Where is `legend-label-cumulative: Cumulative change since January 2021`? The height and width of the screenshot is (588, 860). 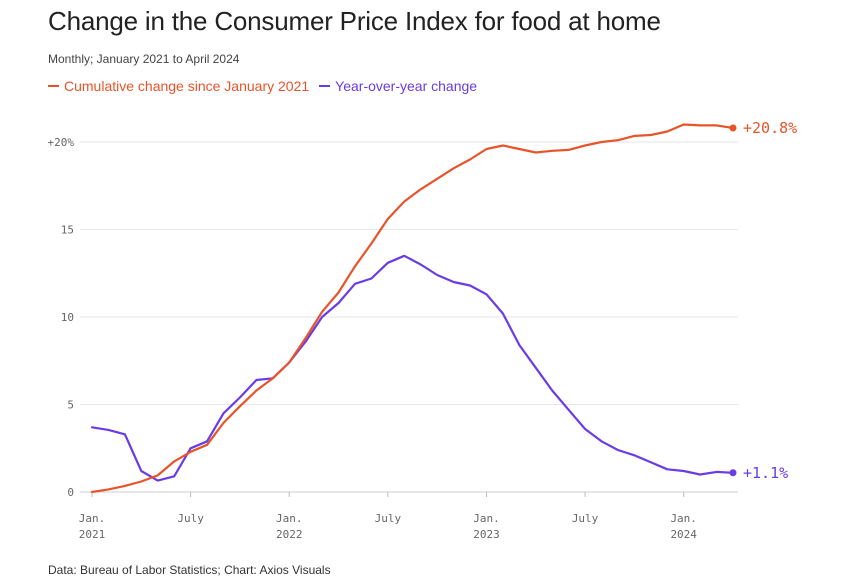
legend-label-cumulative: Cumulative change since January 2021 is located at coordinates (187, 86).